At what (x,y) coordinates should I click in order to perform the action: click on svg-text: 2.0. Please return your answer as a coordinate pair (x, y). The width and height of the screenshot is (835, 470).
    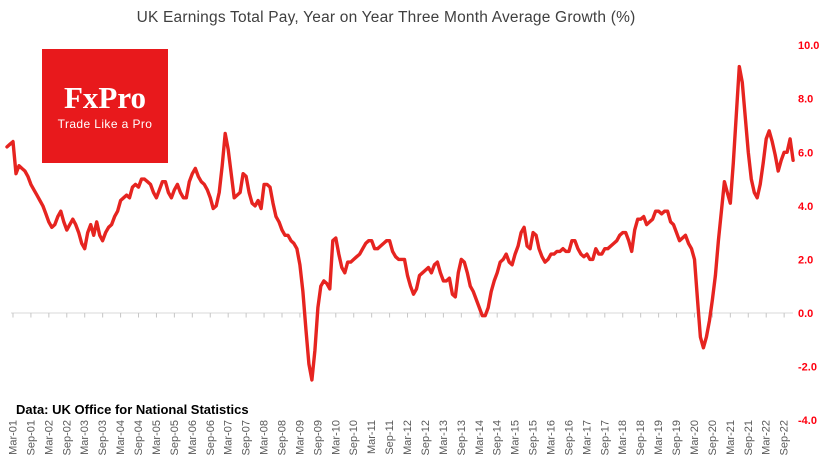
    Looking at the image, I should click on (805, 260).